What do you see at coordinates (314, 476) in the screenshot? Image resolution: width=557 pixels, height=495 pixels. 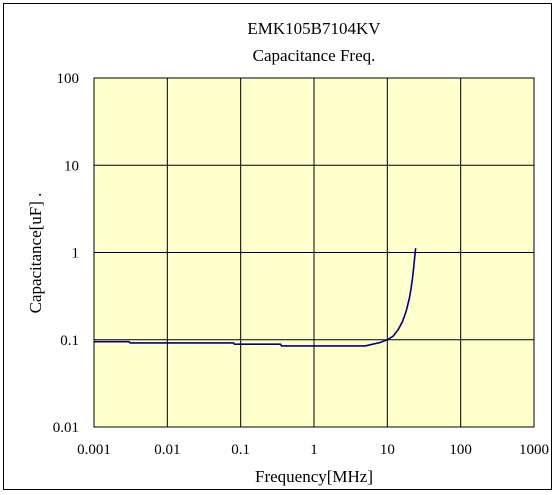 I see `x-axis-label: Frequency[MHz]` at bounding box center [314, 476].